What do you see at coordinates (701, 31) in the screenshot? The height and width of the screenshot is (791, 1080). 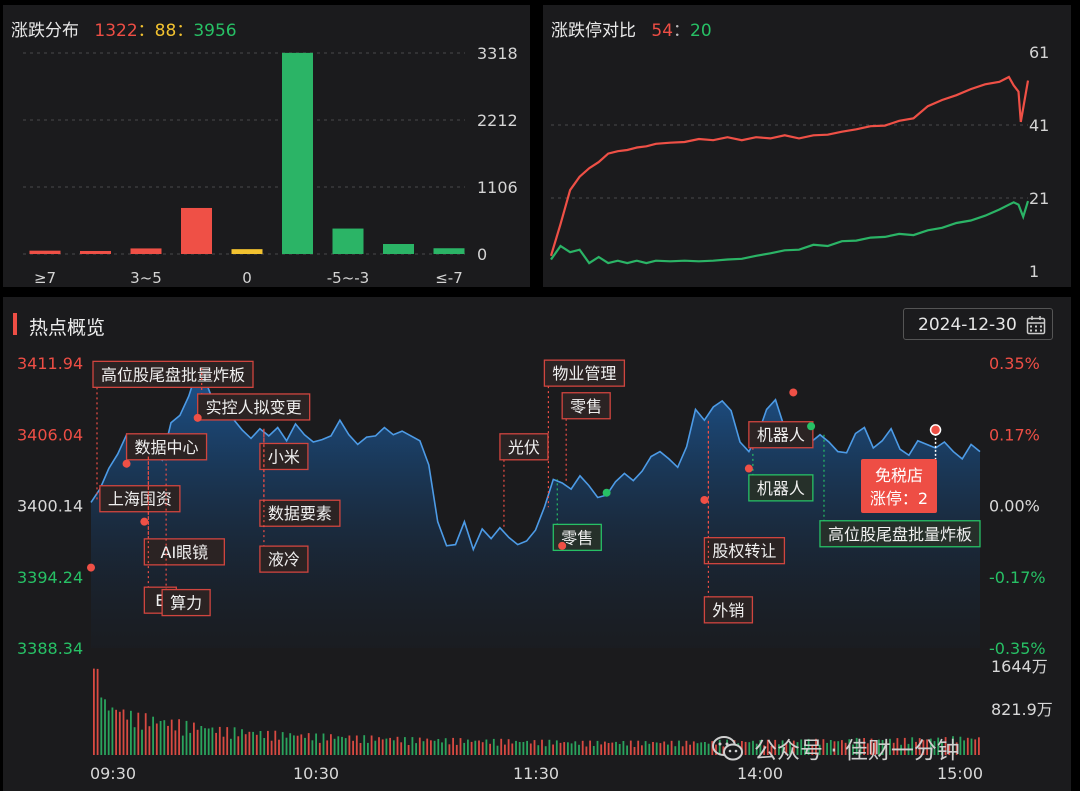 I see `limit-down-count: 20` at bounding box center [701, 31].